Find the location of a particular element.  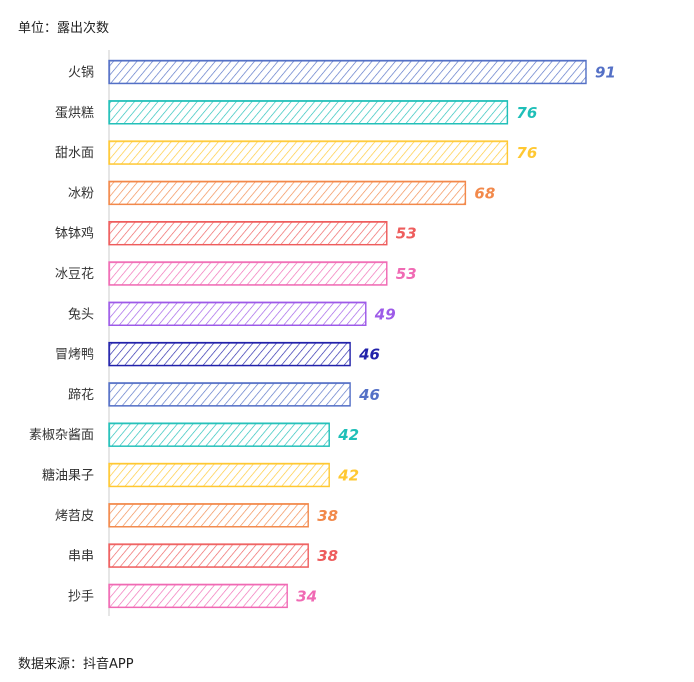

bar-group: 钵钵鸡 53 is located at coordinates (236, 233).